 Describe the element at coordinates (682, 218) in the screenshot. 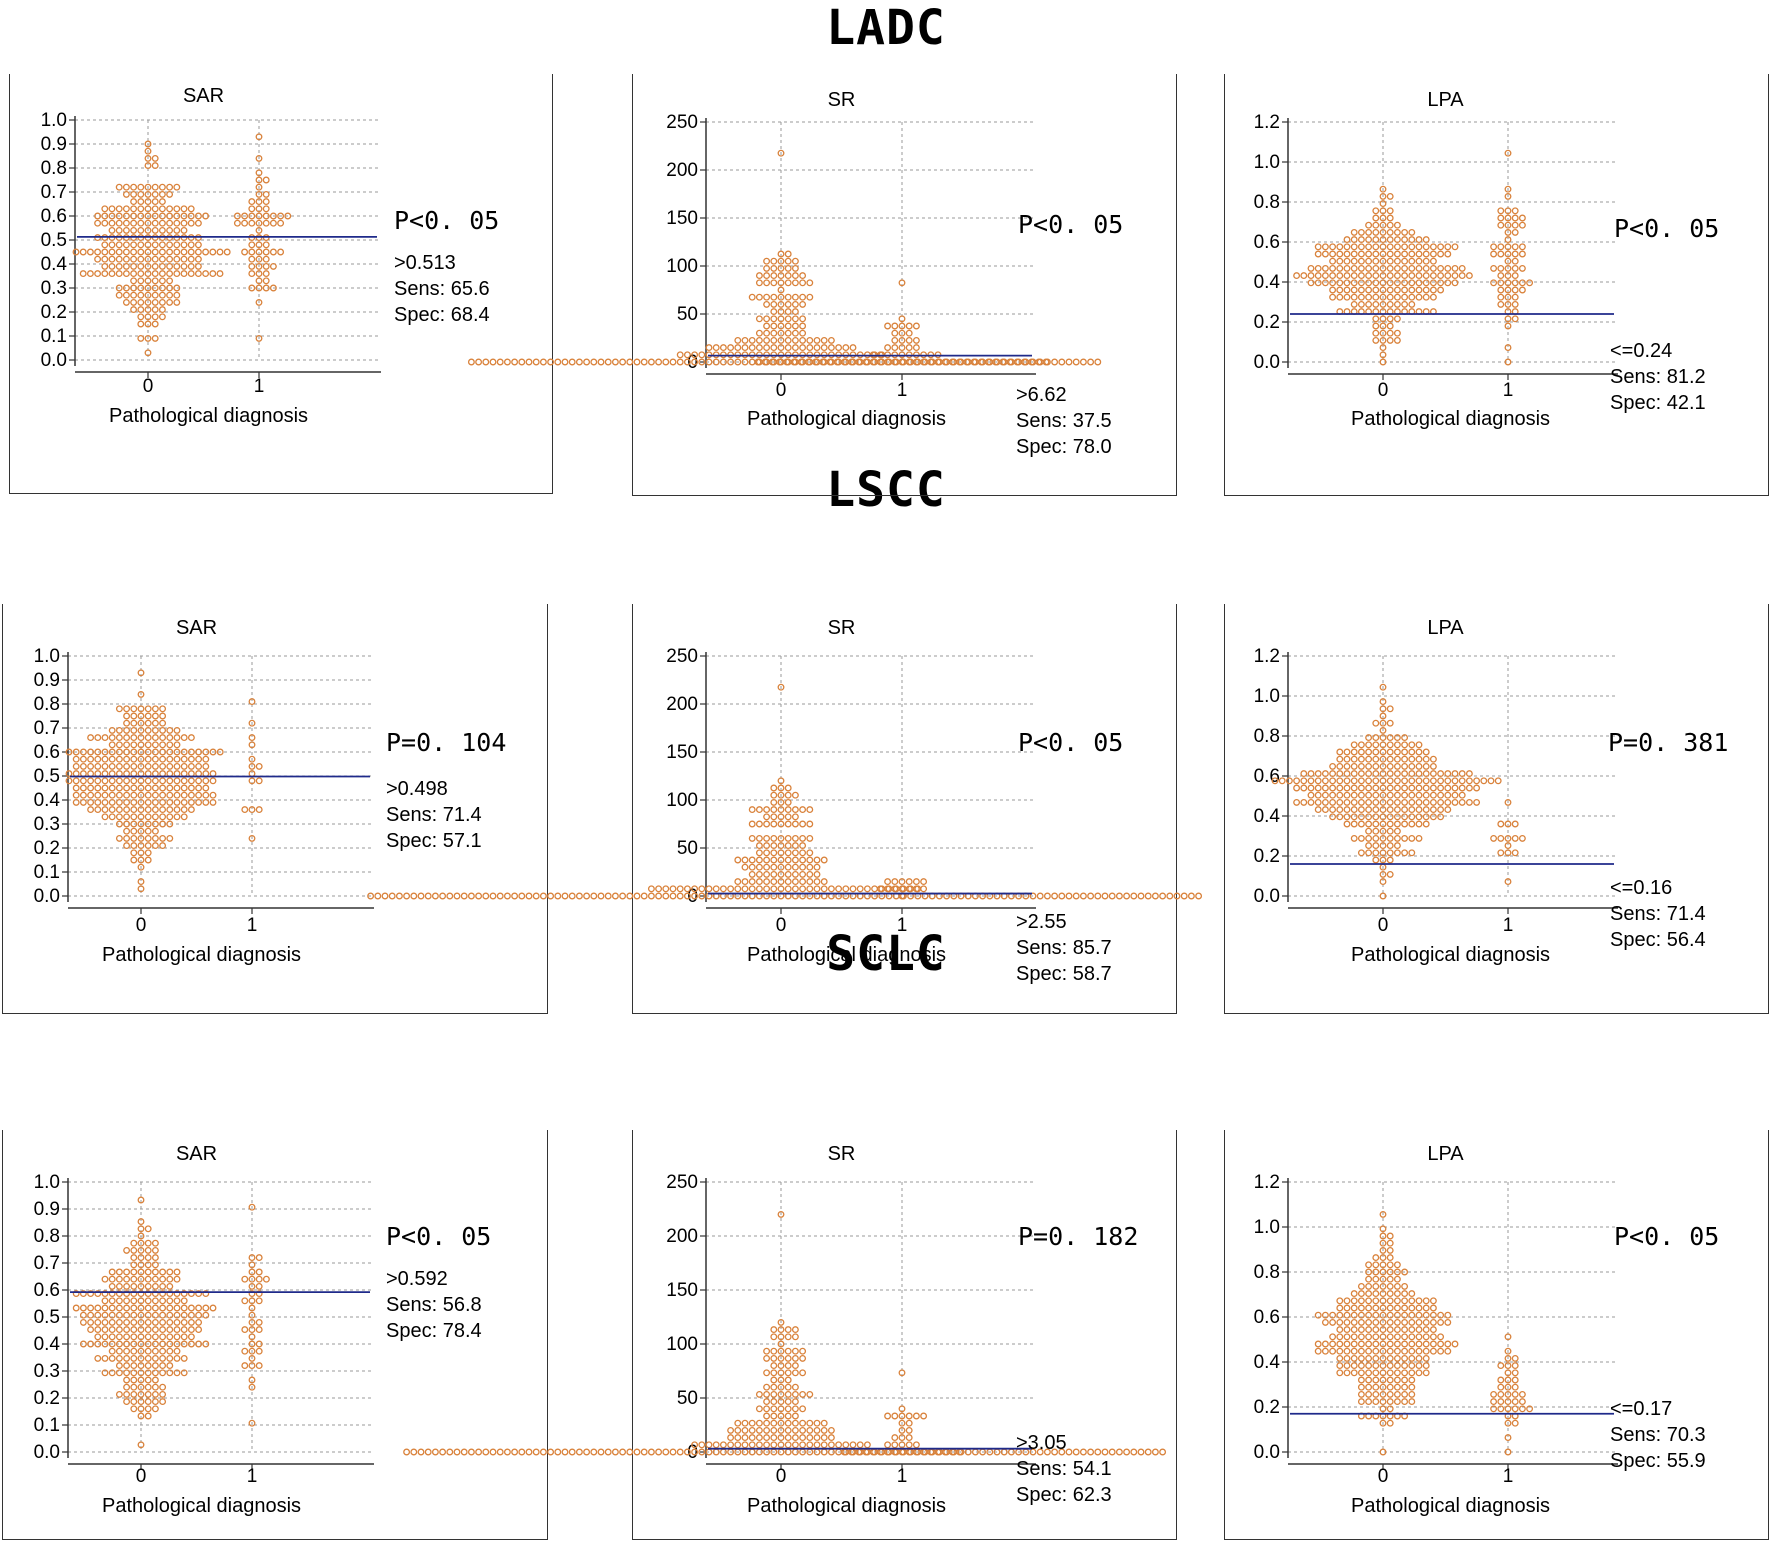

I see `y-tick-label: 150` at that location.